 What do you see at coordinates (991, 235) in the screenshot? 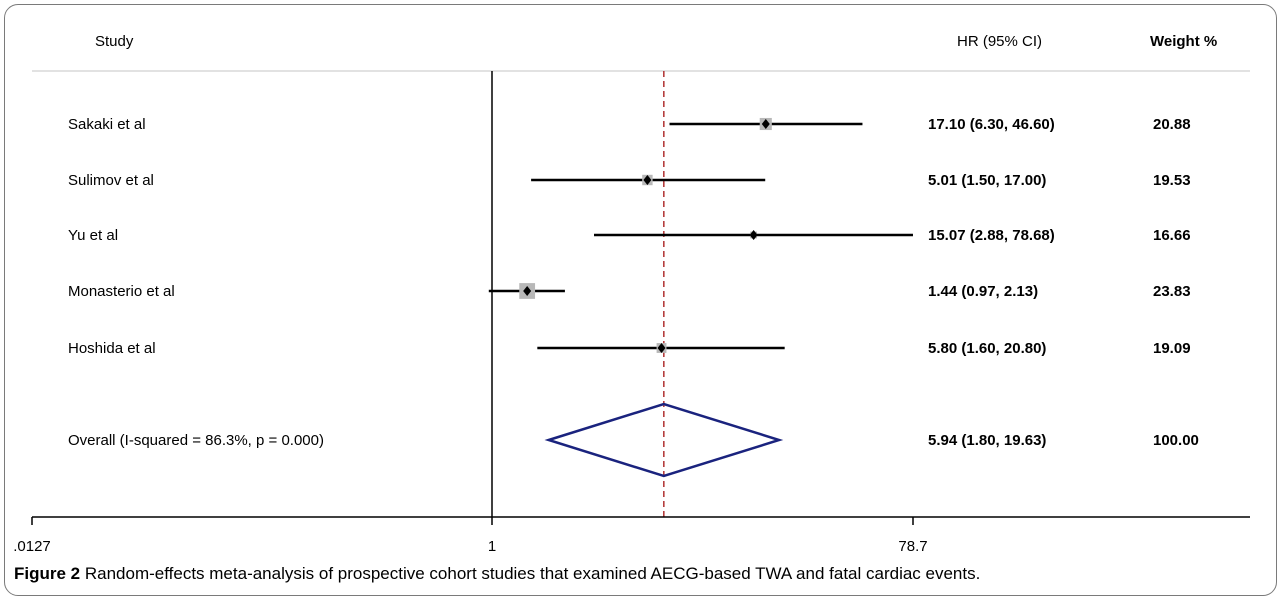
I see `hr-value: 15.07 (2.88, 78.68)` at bounding box center [991, 235].